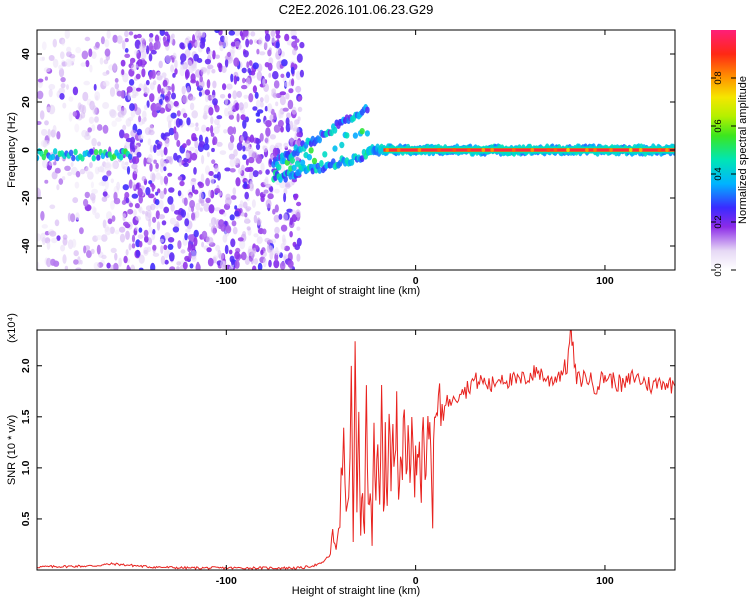  What do you see at coordinates (605, 281) in the screenshot?
I see `x-tick-label-2: 100` at bounding box center [605, 281].